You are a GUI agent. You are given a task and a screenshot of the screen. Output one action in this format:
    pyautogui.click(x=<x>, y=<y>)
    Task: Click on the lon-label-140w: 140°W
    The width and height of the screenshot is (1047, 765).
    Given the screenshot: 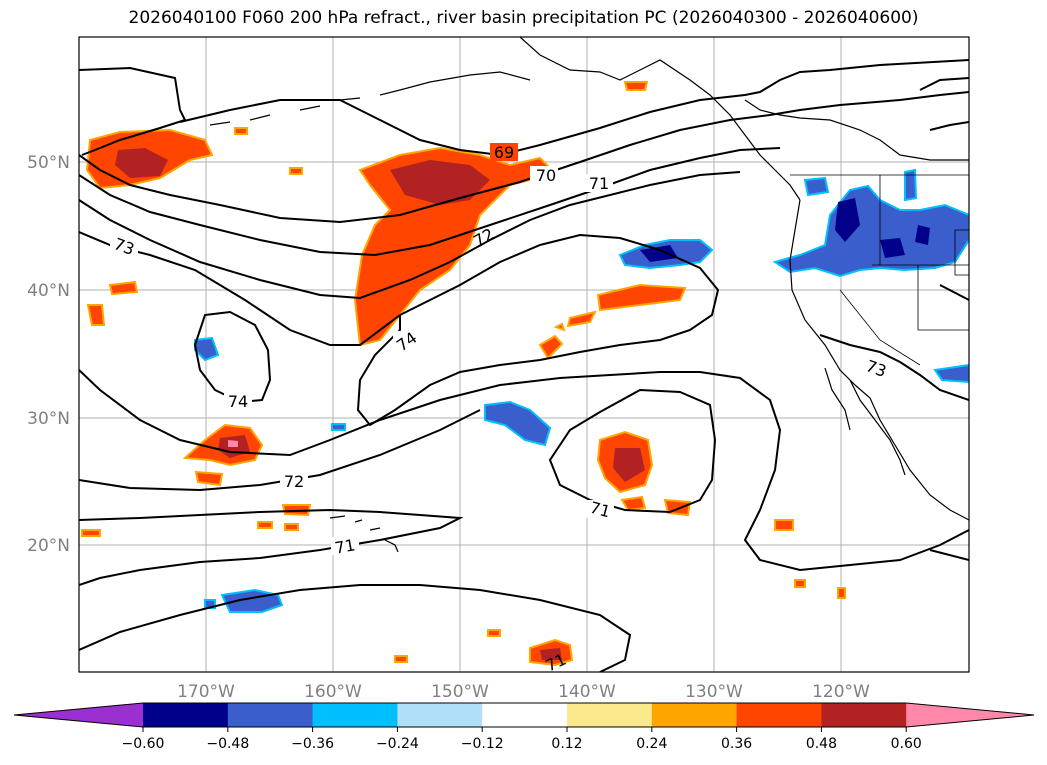 What is the action you would take?
    pyautogui.click(x=587, y=692)
    